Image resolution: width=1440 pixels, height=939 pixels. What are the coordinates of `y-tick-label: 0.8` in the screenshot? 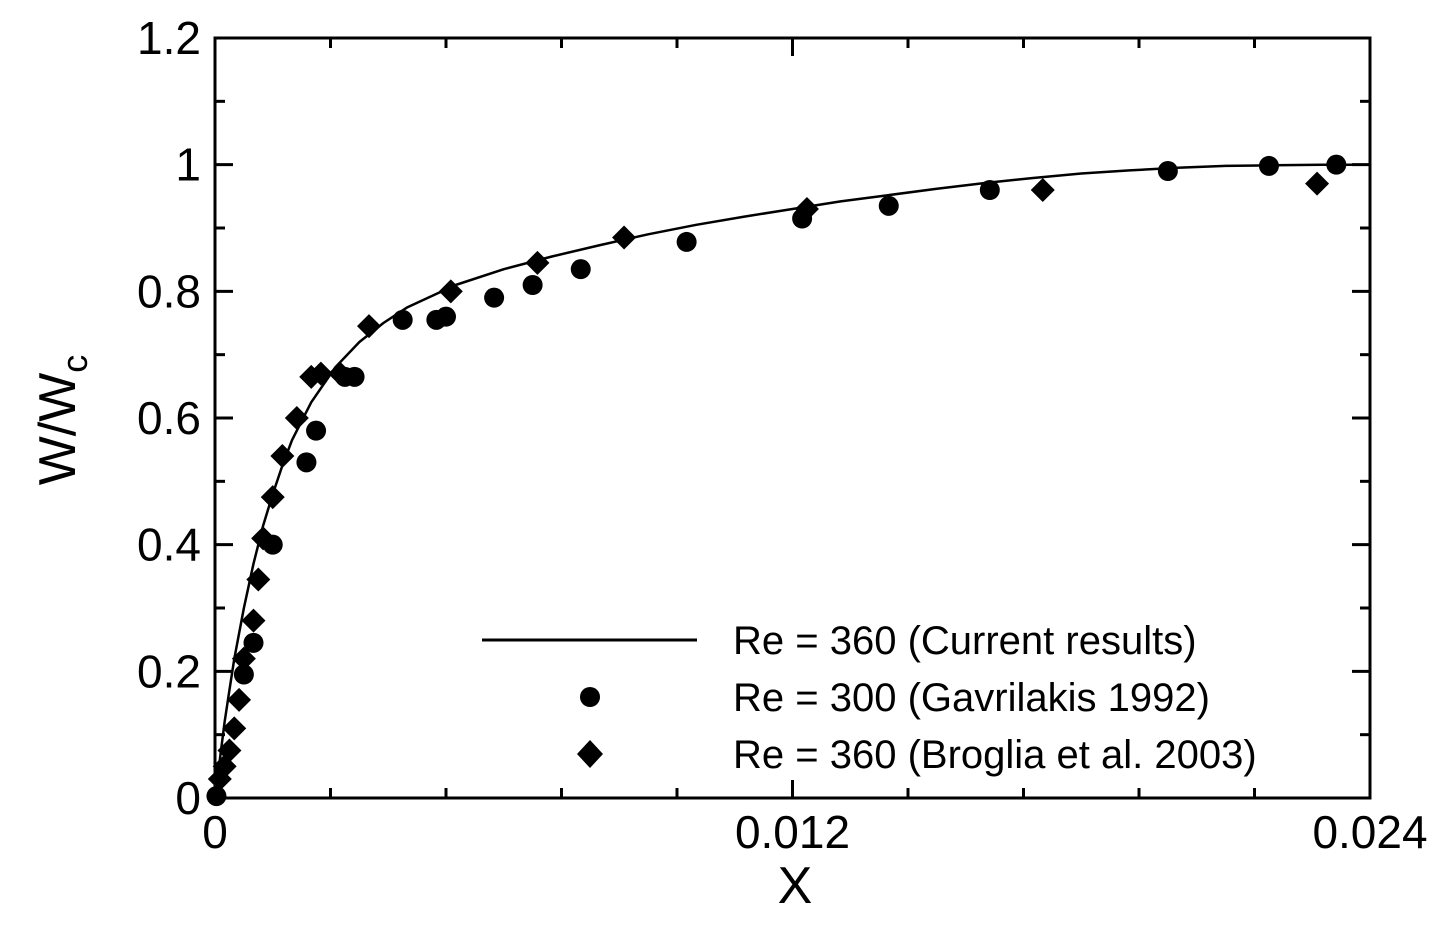 It's located at (169, 291).